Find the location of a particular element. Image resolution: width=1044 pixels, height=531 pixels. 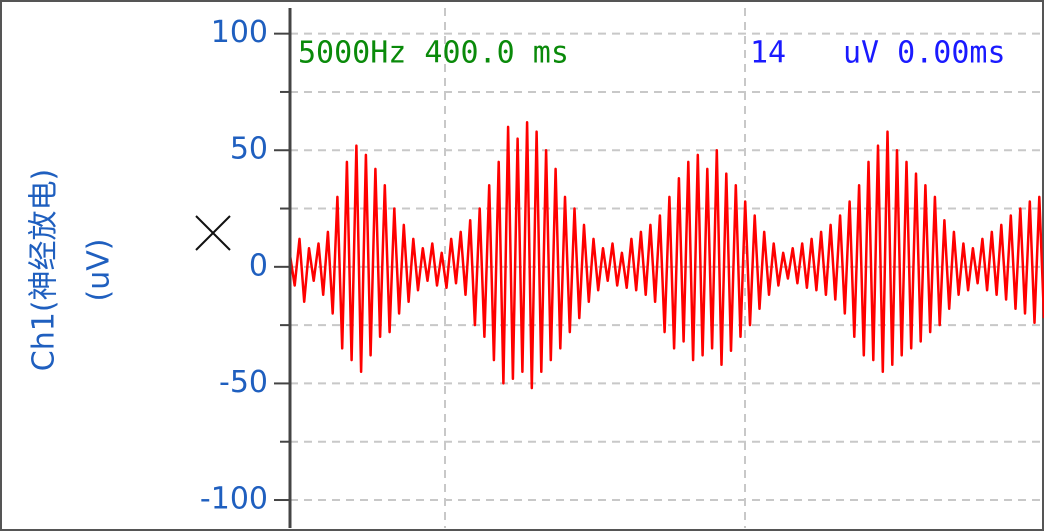

y-tick-label: 50 is located at coordinates (249, 149).